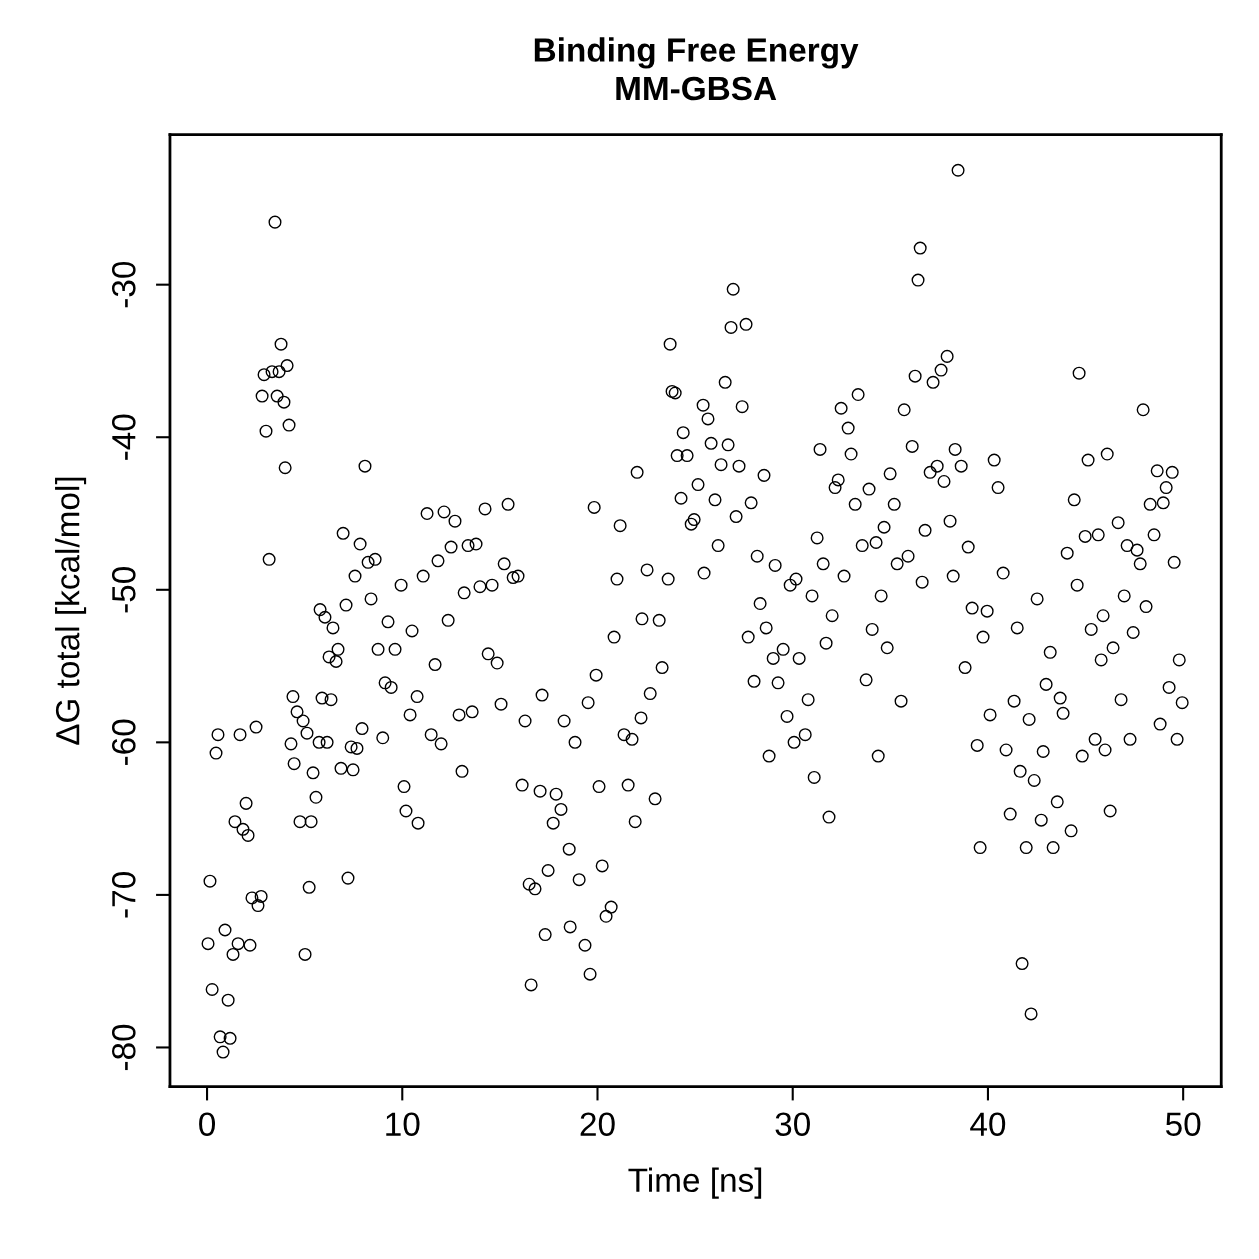 The height and width of the screenshot is (1259, 1259). I want to click on y-tick-label: -50, so click(123, 590).